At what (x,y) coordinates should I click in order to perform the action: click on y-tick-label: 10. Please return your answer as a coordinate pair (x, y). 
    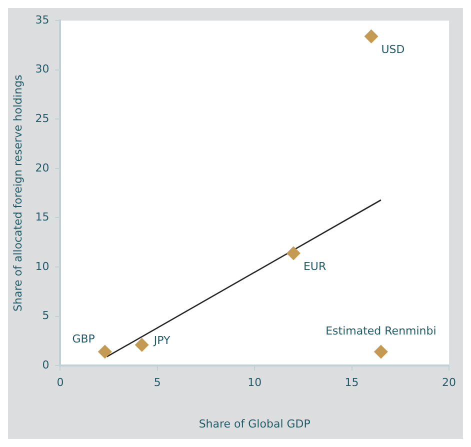
    Looking at the image, I should click on (42, 266).